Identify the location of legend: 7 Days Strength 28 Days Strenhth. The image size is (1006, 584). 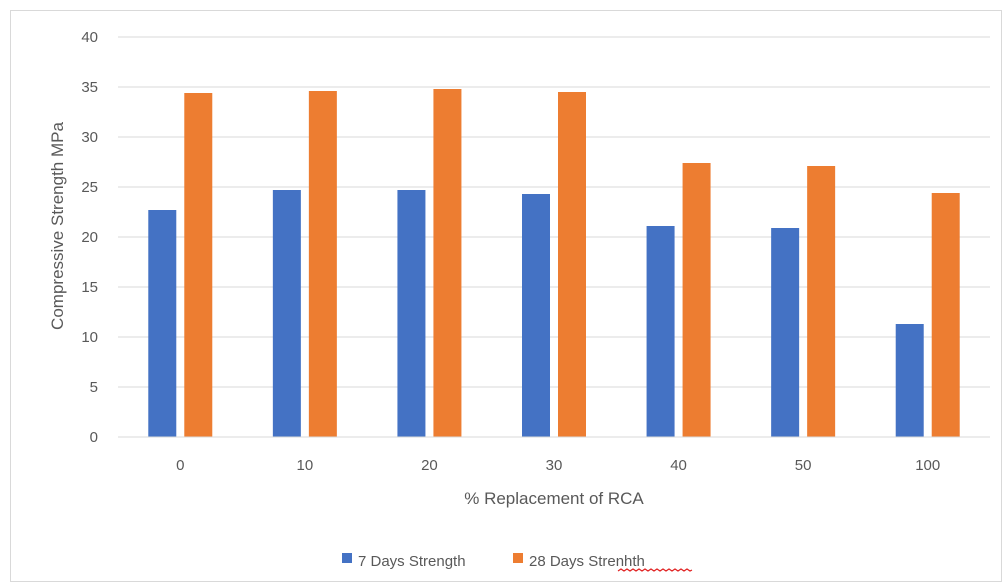
(517, 562).